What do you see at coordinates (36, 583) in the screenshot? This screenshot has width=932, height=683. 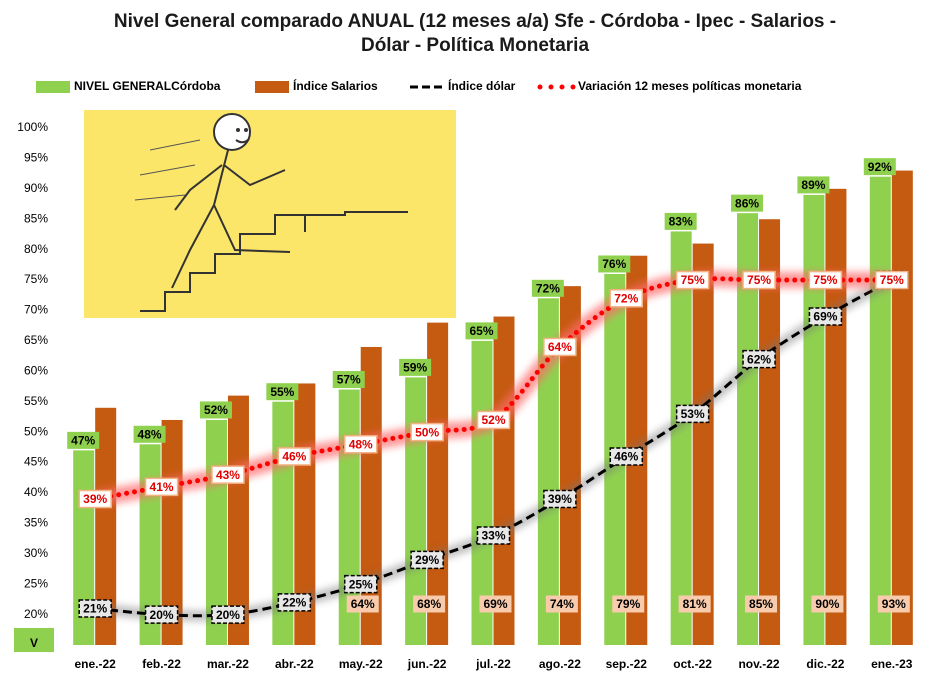 I see `y-tick-label: 25%` at bounding box center [36, 583].